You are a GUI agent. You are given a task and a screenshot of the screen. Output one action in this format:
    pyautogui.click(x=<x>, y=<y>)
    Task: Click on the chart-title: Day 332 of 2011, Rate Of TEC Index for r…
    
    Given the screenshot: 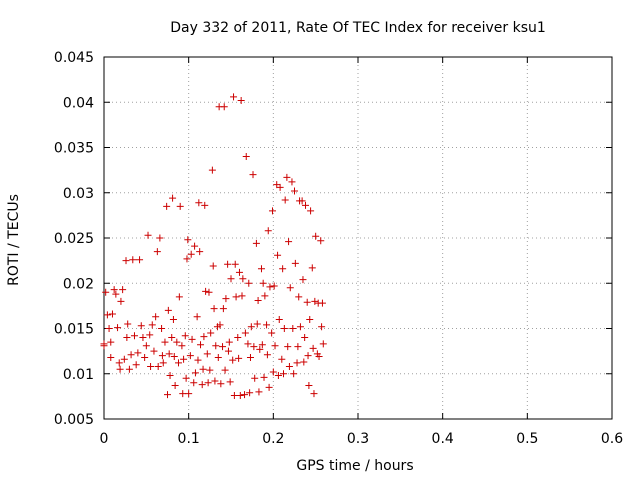 What is the action you would take?
    pyautogui.click(x=358, y=28)
    